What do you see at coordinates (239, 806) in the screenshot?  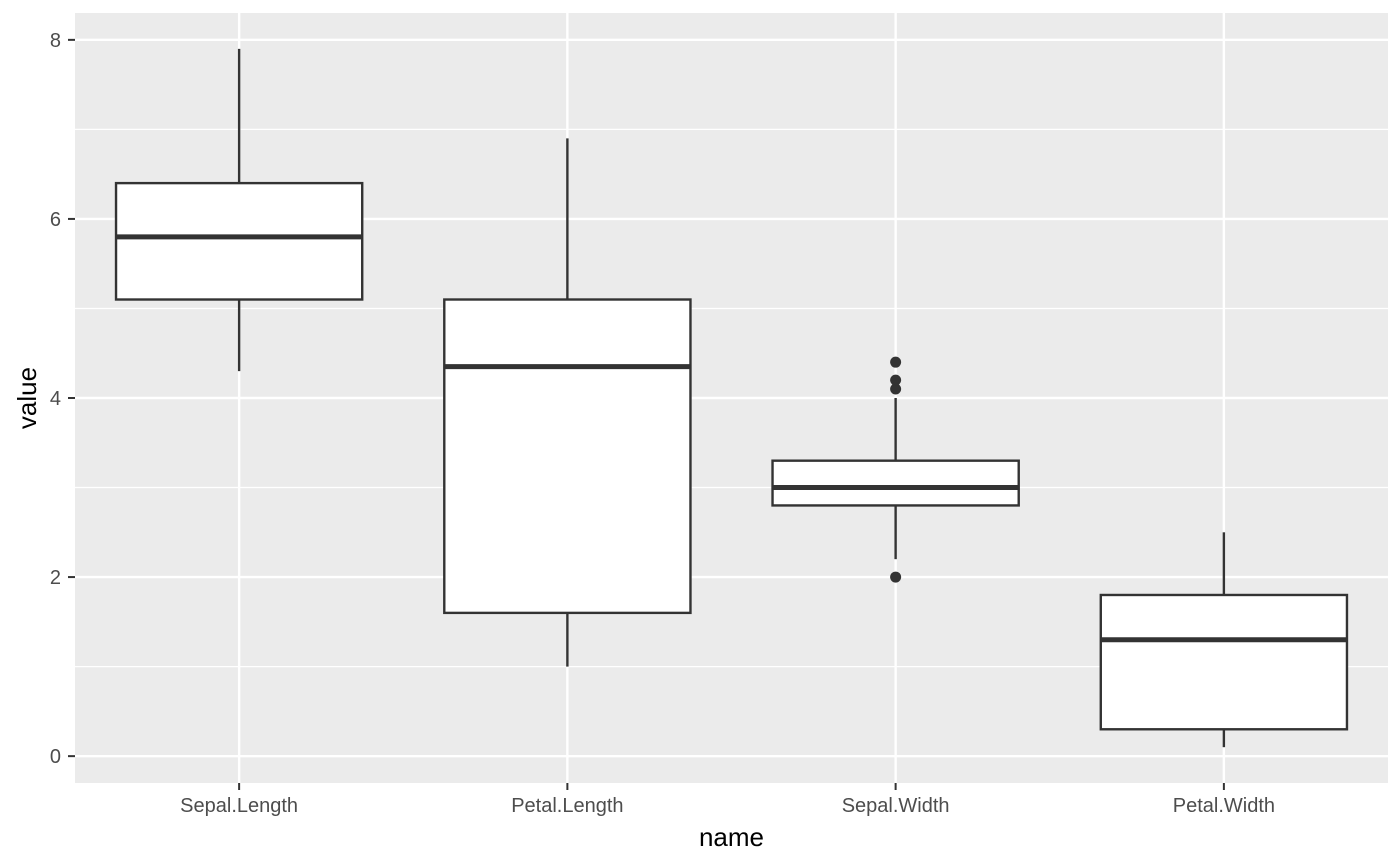 I see `x-tick-label: Sepal.Length` at bounding box center [239, 806].